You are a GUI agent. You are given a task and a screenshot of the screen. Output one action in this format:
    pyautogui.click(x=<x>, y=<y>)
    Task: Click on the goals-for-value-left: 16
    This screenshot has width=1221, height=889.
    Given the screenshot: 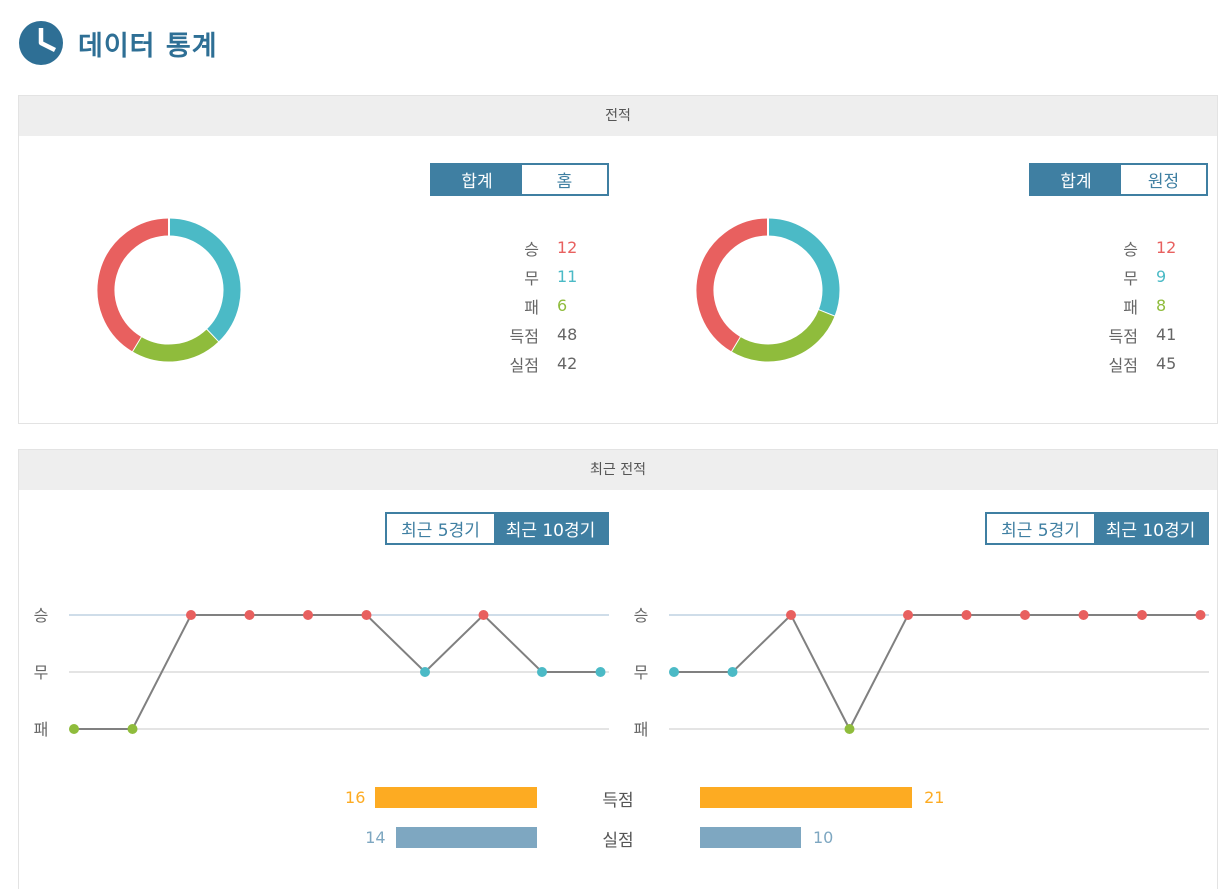 What is the action you would take?
    pyautogui.click(x=355, y=797)
    